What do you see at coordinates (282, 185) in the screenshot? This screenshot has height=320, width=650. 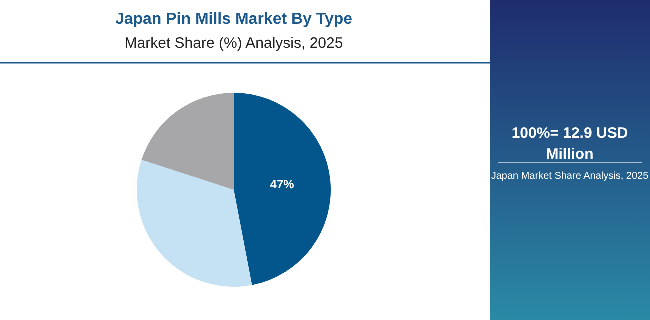 I see `data-label: 47%` at bounding box center [282, 185].